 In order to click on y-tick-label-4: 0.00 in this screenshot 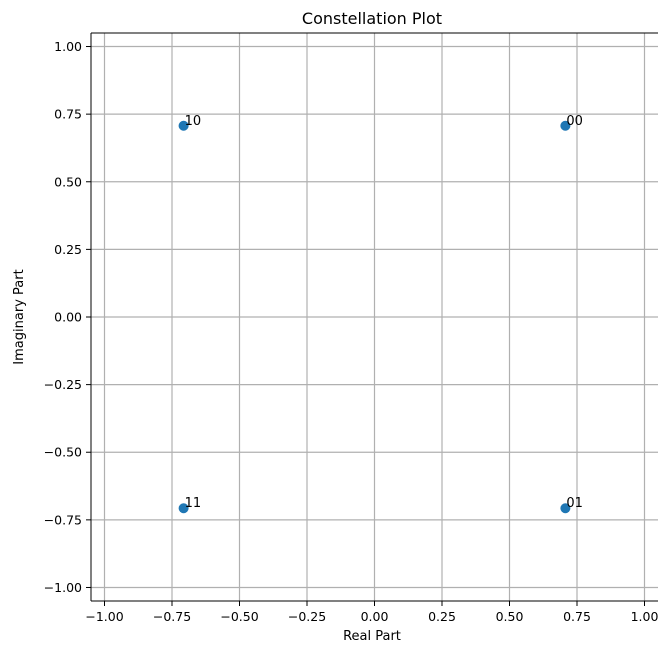, I will do `click(68, 317)`.